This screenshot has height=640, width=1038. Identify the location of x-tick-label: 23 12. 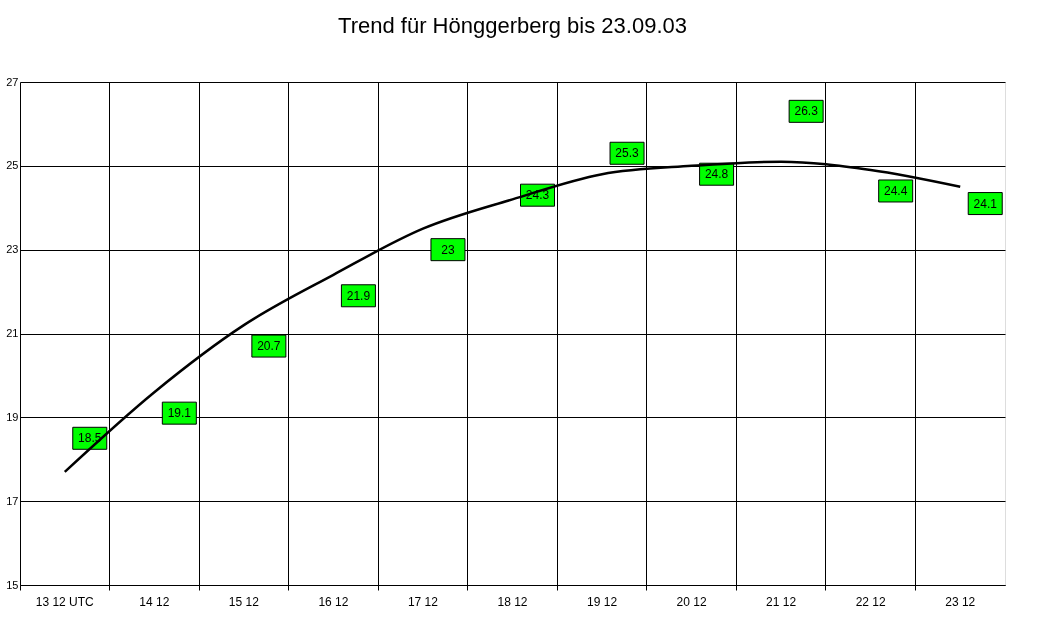
(960, 601).